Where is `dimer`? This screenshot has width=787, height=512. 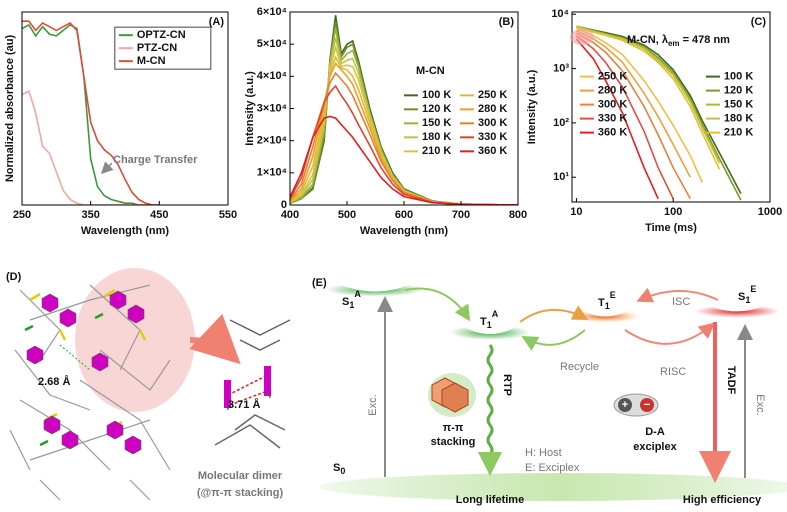
dimer is located at coordinates (252, 384).